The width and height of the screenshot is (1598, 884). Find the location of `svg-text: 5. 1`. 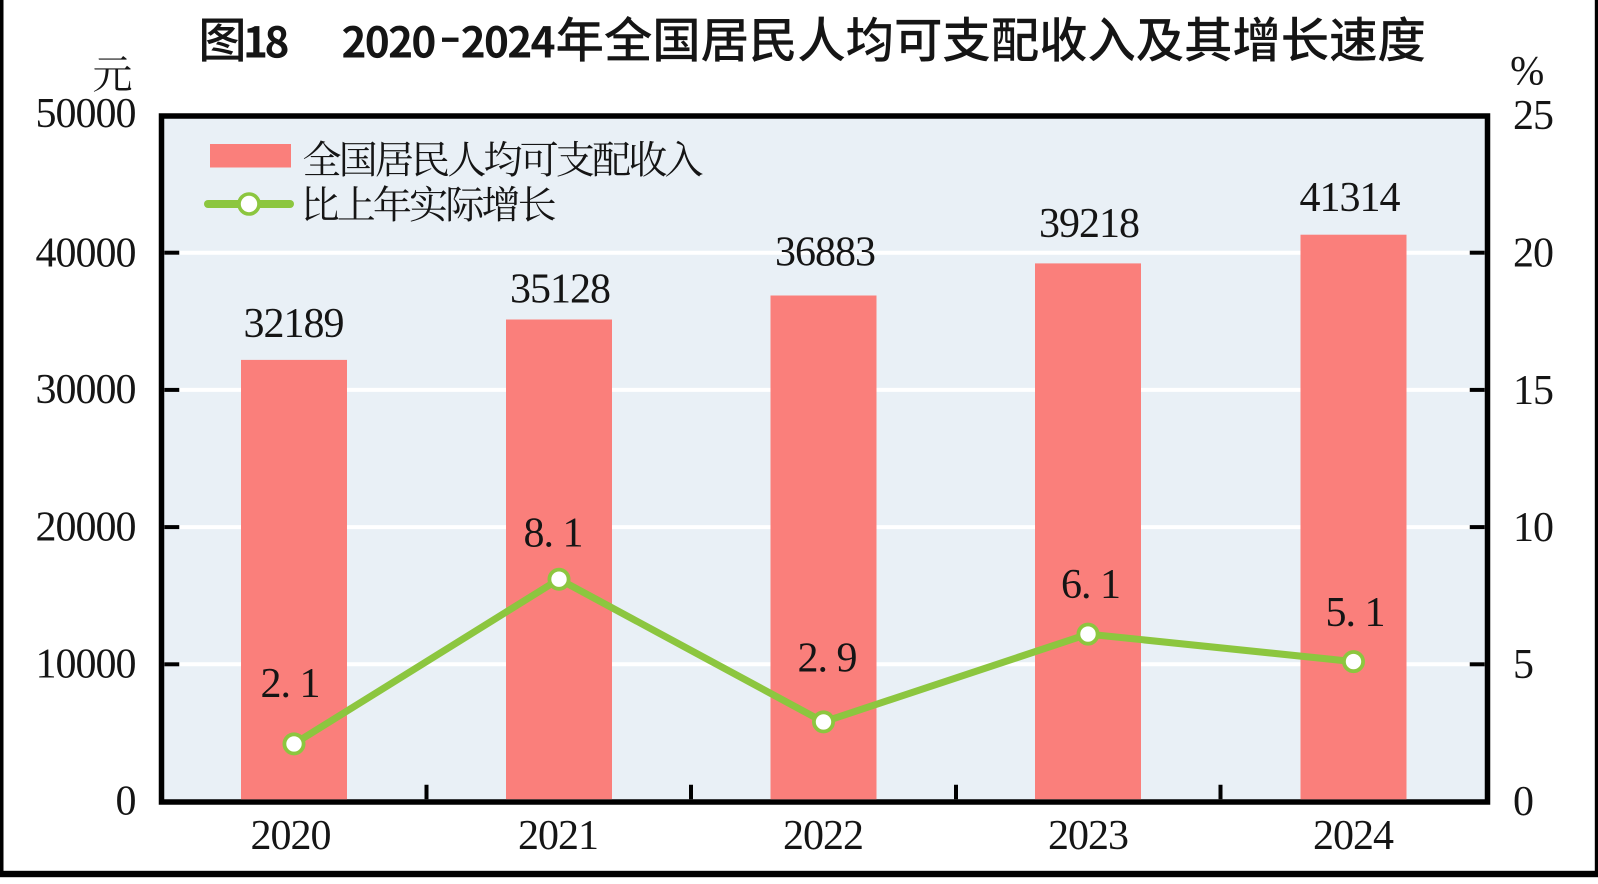

svg-text: 5. 1 is located at coordinates (1355, 613).